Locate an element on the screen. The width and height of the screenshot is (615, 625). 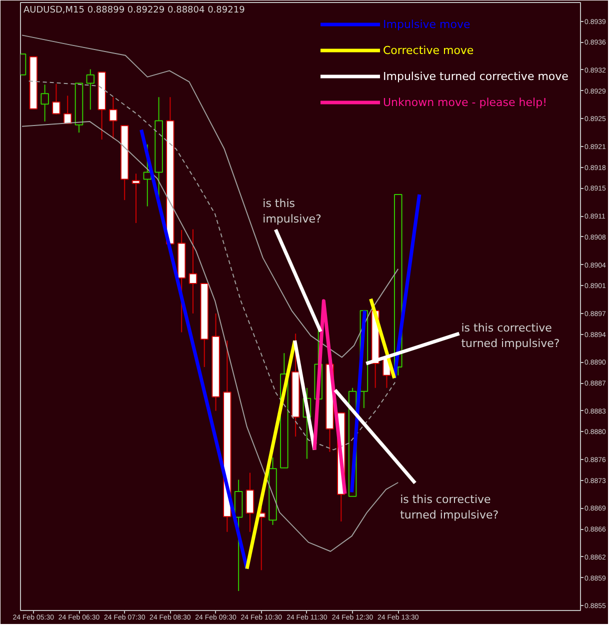
chart-title: AUDUSD,M15 0.88899 0.89229 0.88804 0.89219 is located at coordinates (135, 11).